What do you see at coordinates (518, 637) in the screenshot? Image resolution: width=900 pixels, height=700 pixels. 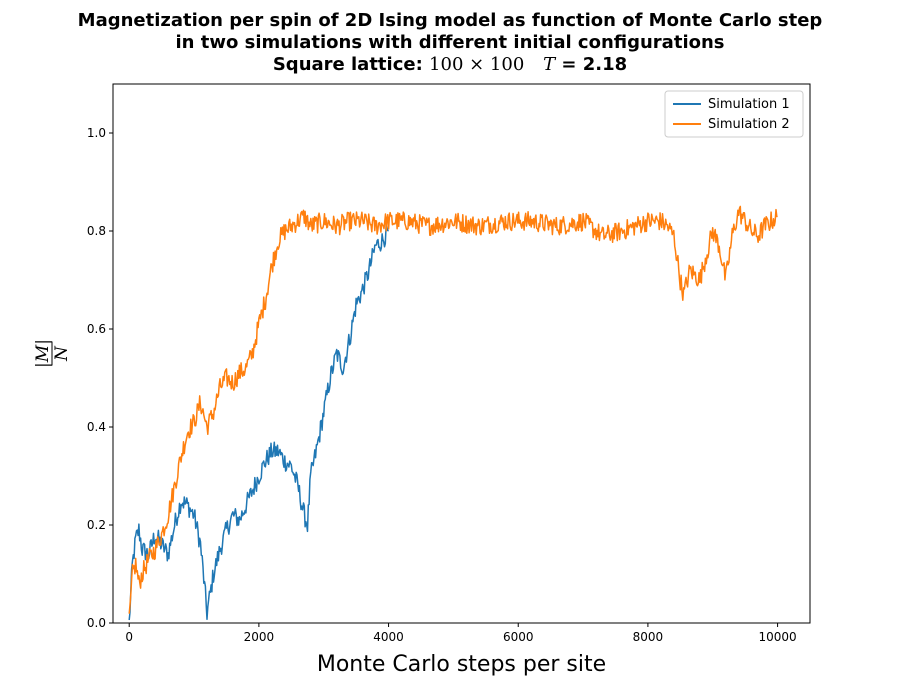 I see `x-tick-label: 6000` at bounding box center [518, 637].